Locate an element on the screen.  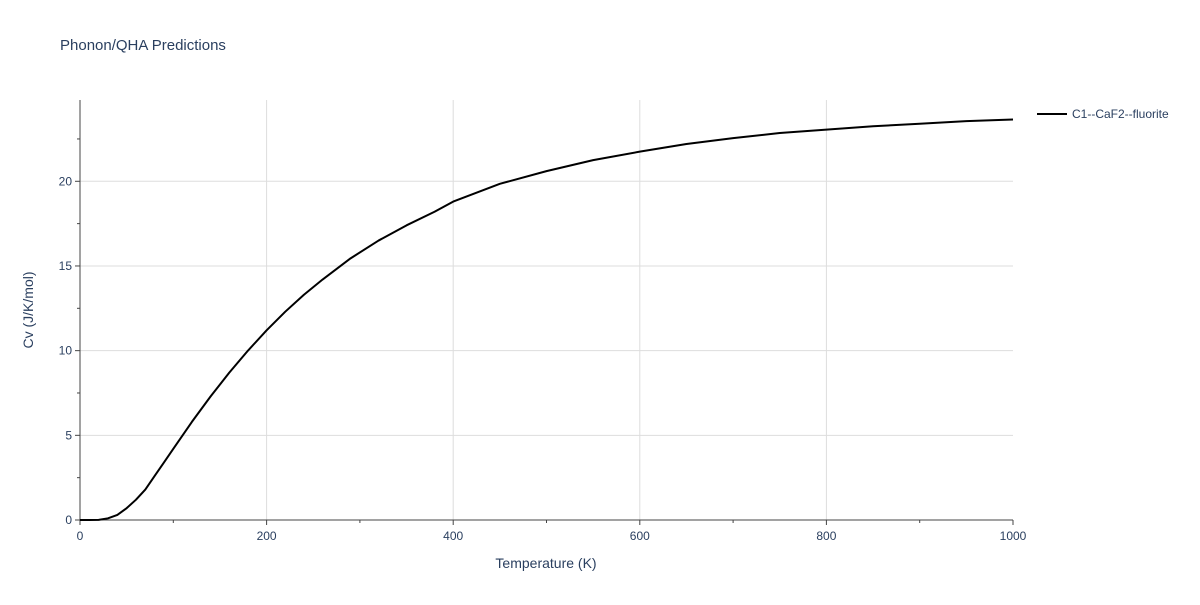
x-tick-label: 200 is located at coordinates (267, 536).